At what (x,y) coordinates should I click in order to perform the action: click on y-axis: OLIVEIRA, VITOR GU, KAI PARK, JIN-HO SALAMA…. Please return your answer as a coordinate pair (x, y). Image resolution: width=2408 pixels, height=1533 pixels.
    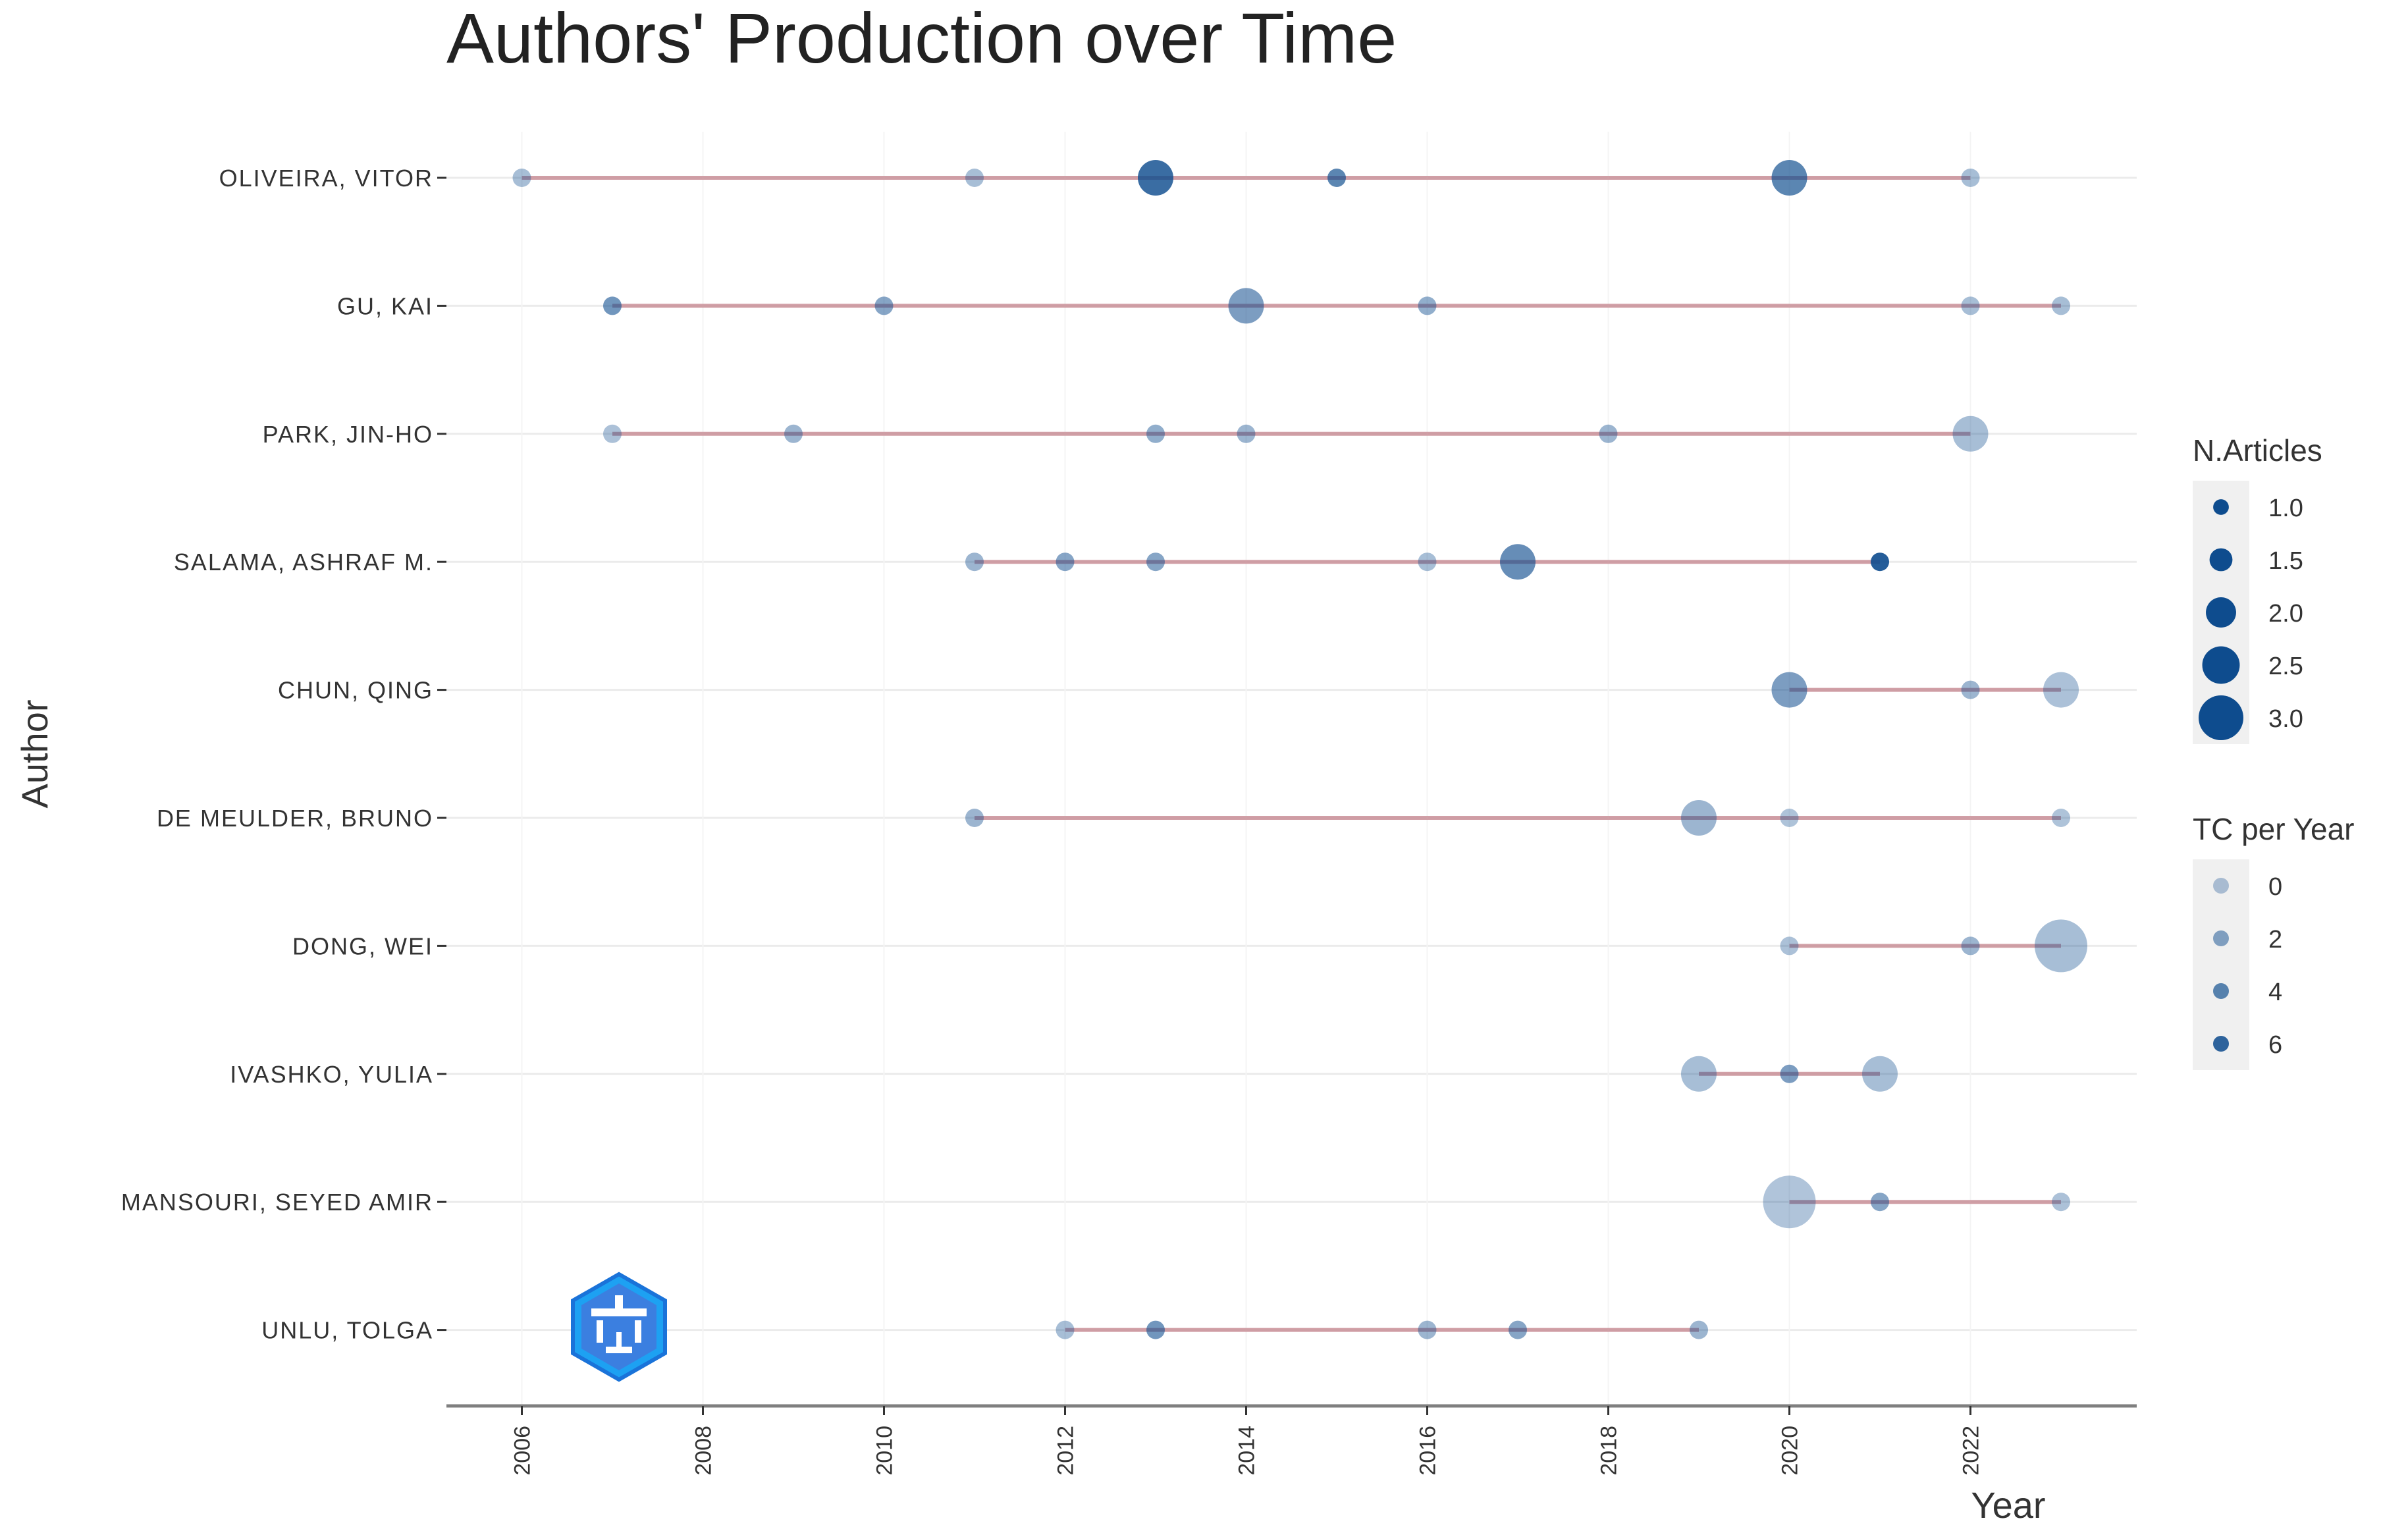
    Looking at the image, I should click on (283, 754).